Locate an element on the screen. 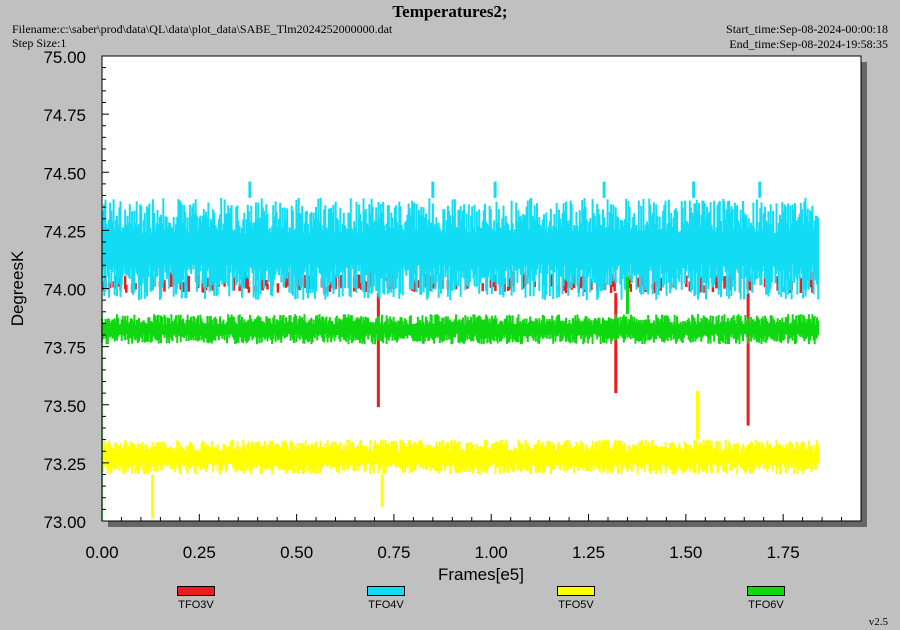 The width and height of the screenshot is (900, 630). x-tick-label: 0.75 is located at coordinates (393, 552).